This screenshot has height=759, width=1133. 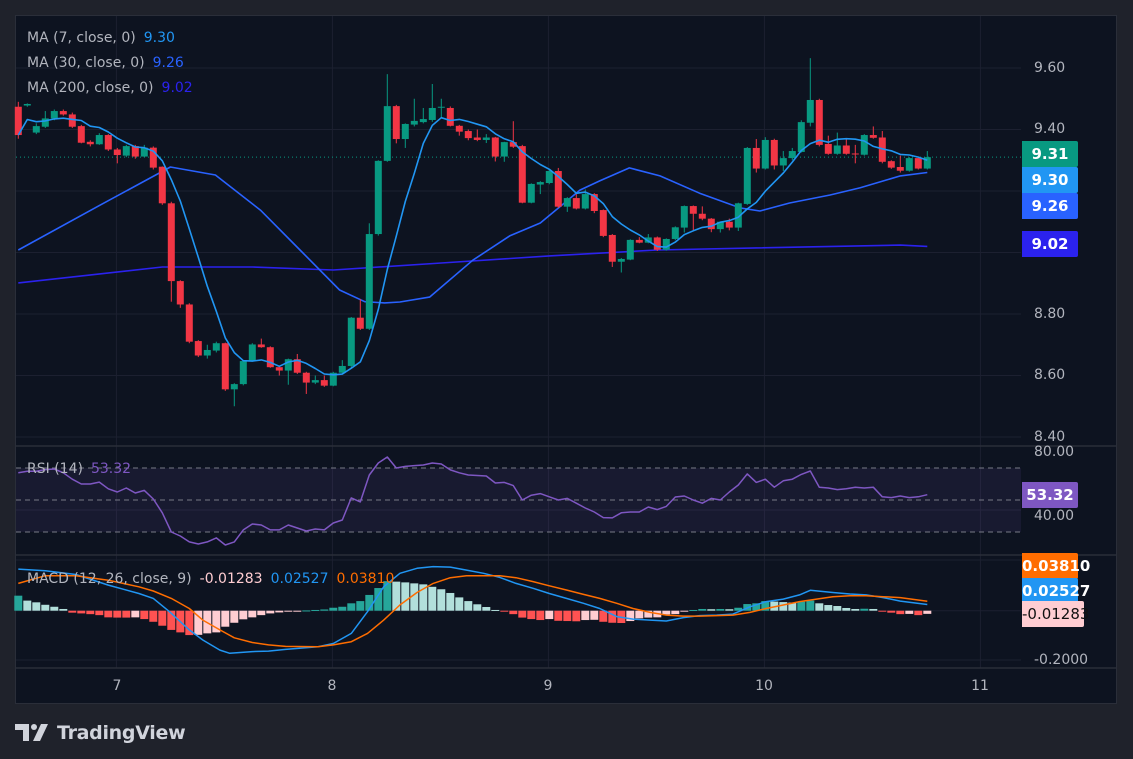 What do you see at coordinates (473, 264) in the screenshot?
I see `ma200-line` at bounding box center [473, 264].